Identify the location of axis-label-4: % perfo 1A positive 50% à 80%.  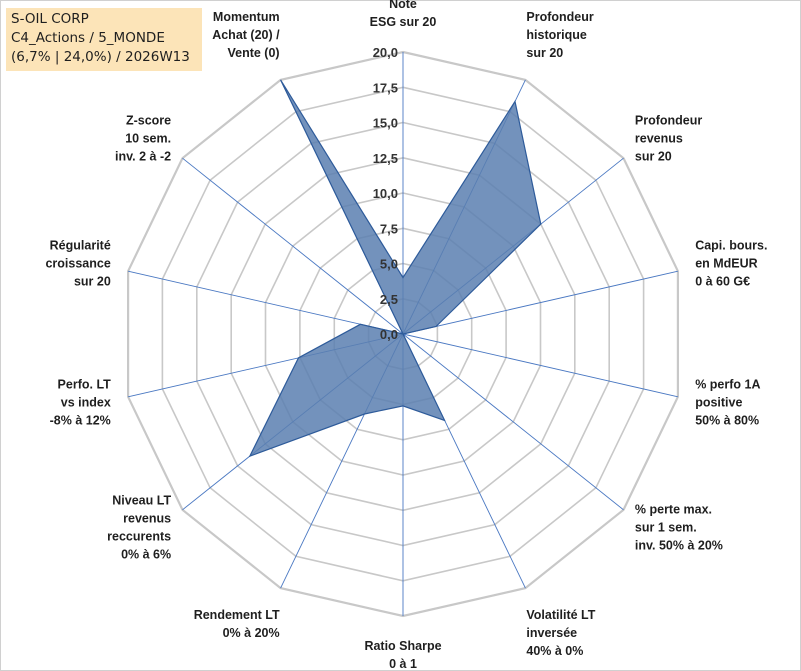
(727, 402).